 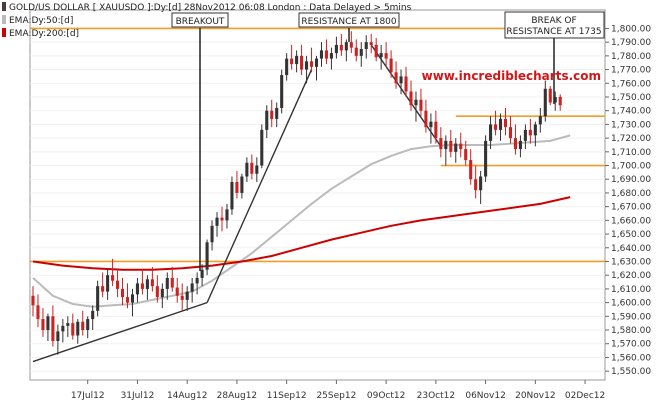 I want to click on x-tick-label: 31Jul12, so click(x=138, y=396).